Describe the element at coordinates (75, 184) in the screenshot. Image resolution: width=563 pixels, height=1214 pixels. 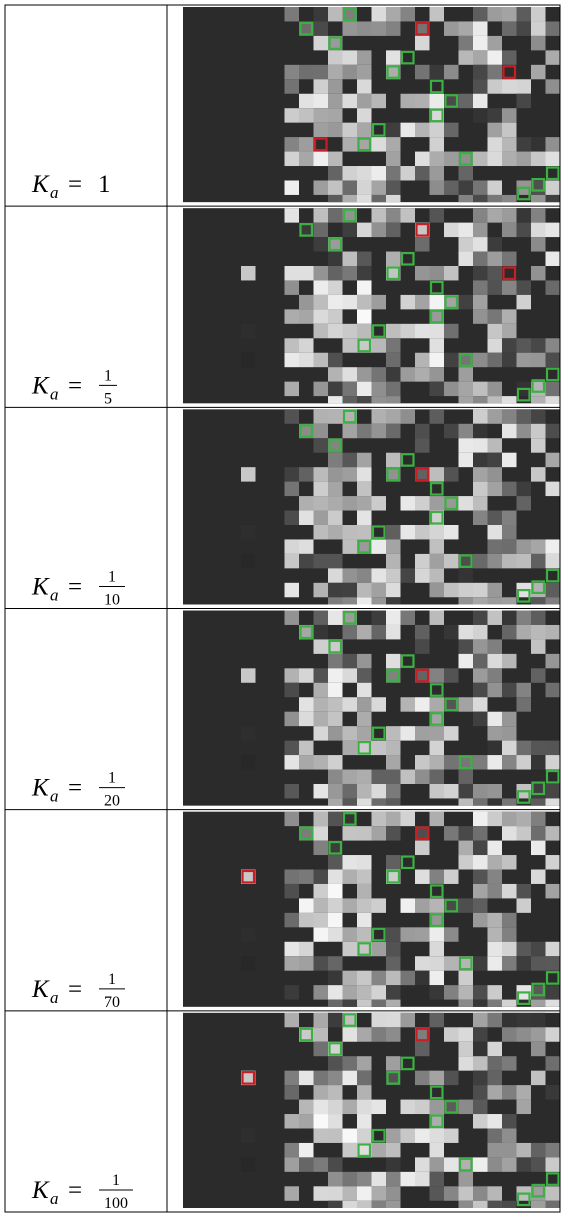
I see `label-relation: =` at that location.